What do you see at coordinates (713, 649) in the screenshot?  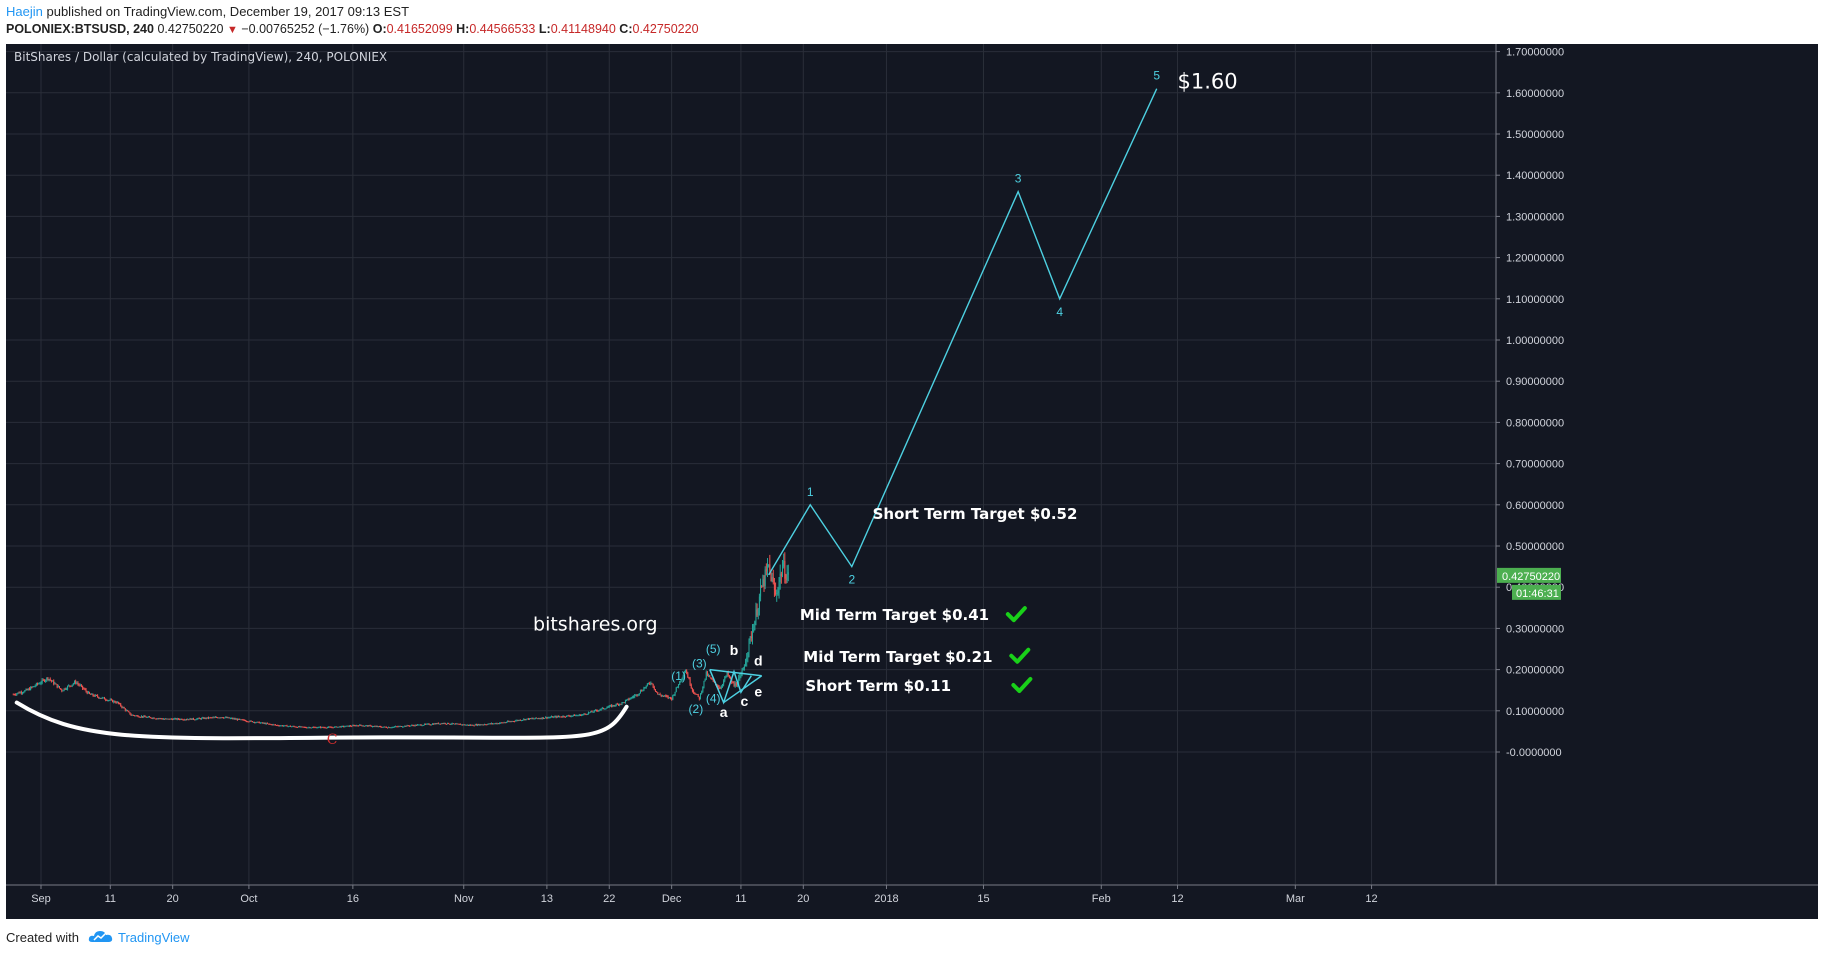 I see `sub-wave-label: (5)` at bounding box center [713, 649].